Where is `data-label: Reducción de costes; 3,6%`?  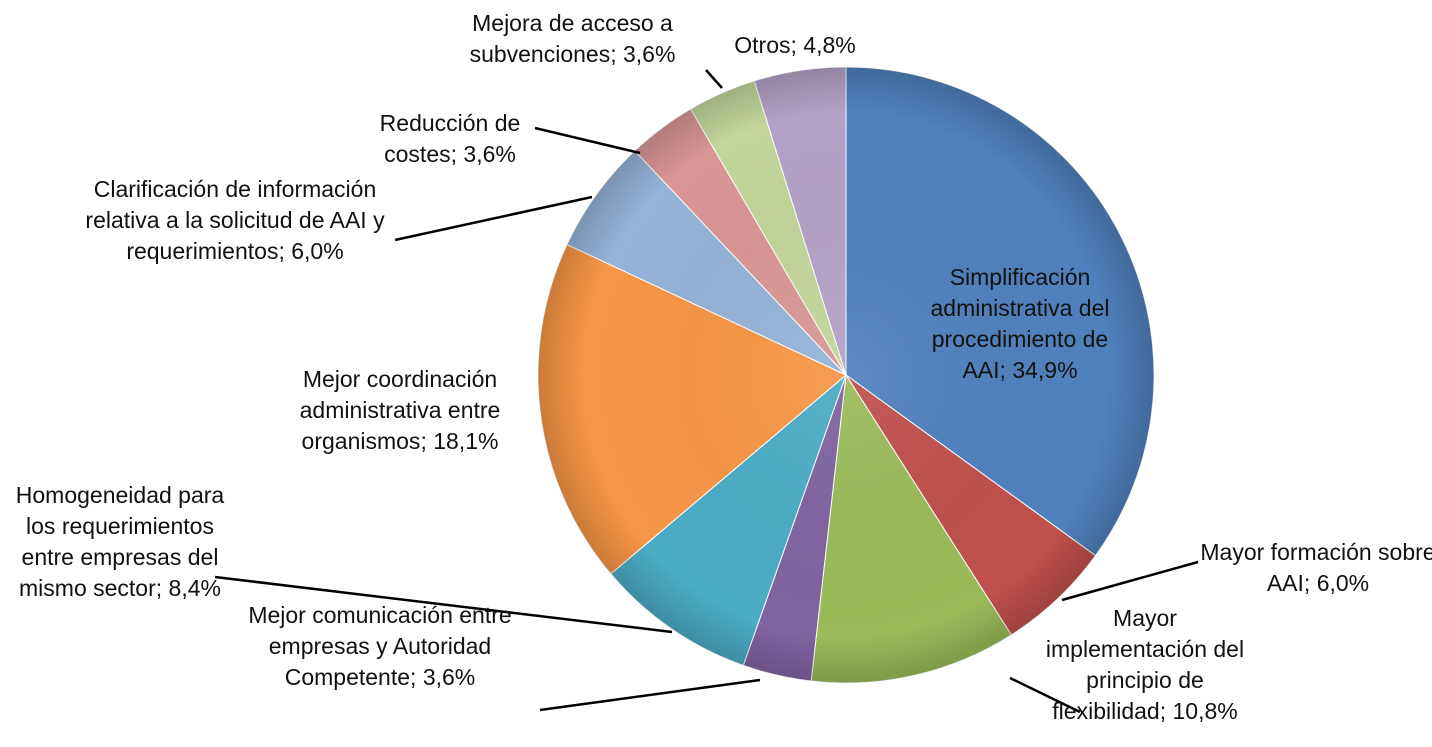 data-label: Reducción de costes; 3,6% is located at coordinates (450, 139).